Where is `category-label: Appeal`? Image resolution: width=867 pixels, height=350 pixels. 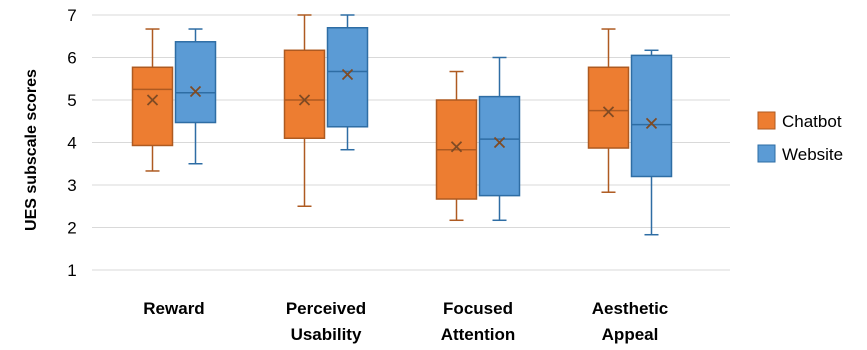
category-label: Appeal is located at coordinates (630, 334).